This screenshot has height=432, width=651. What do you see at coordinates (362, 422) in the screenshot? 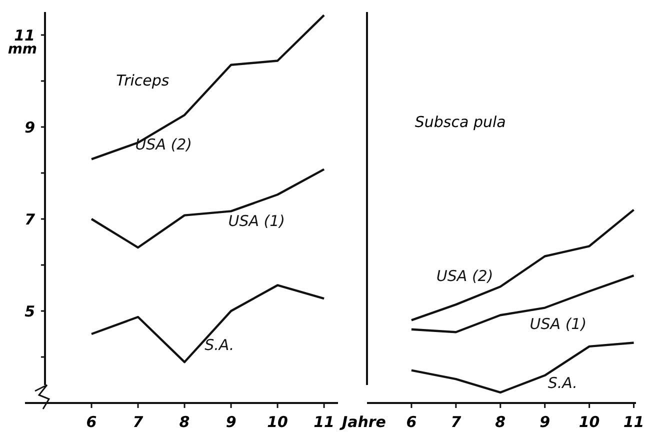
I see `x-axis-title: Jahre` at bounding box center [362, 422].